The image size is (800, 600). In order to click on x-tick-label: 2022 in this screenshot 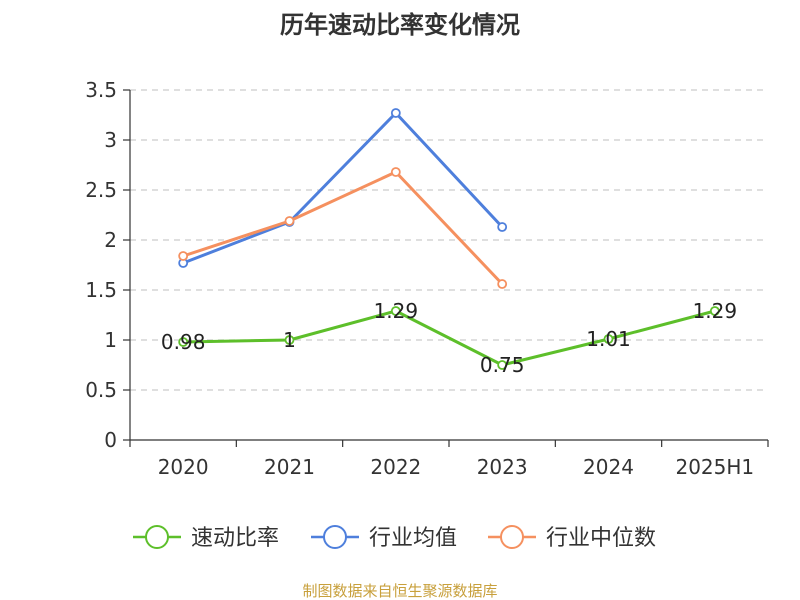, I will do `click(395, 467)`.